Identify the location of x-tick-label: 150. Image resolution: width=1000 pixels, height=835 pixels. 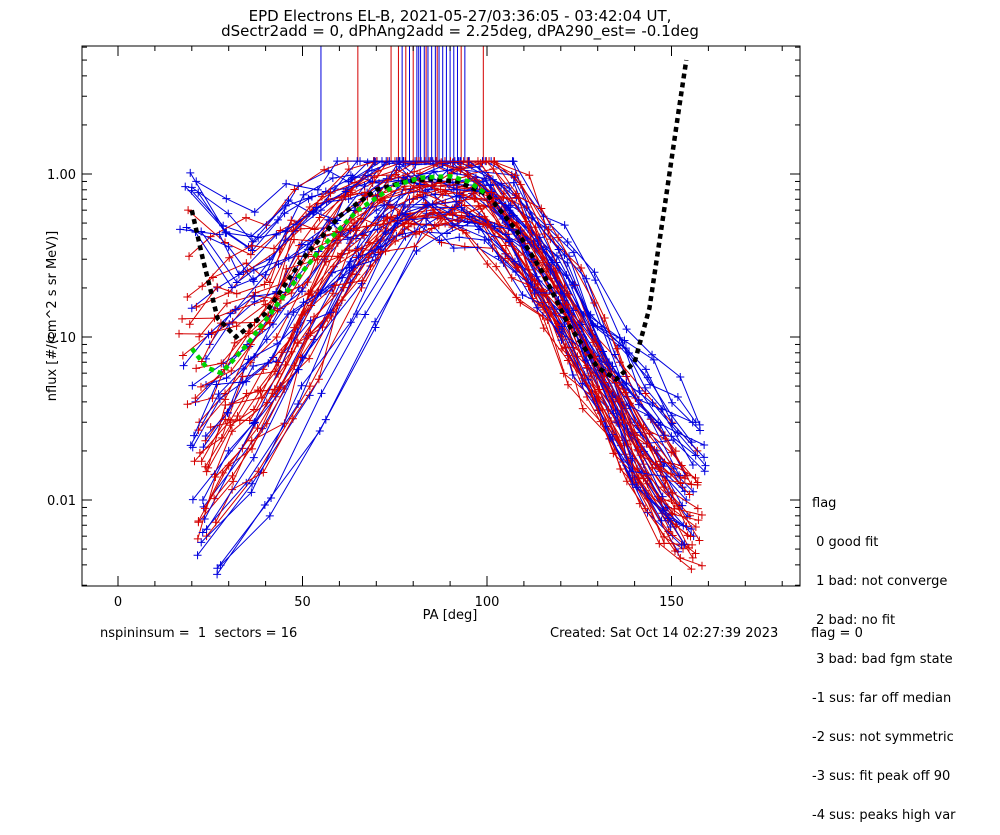
(671, 602).